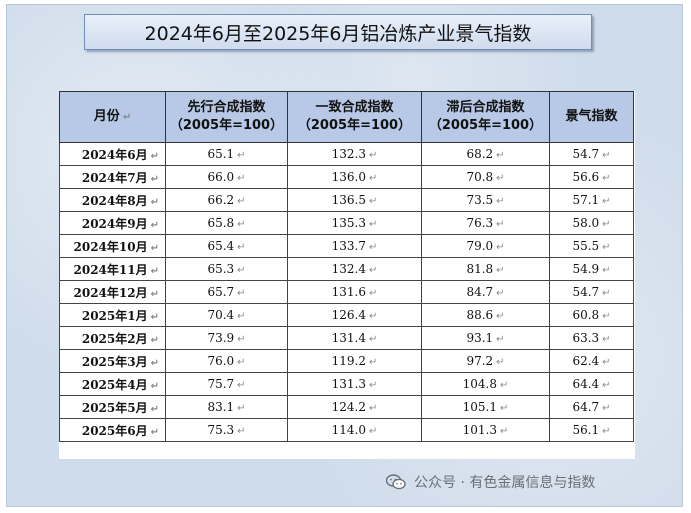 This screenshot has height=513, width=691. What do you see at coordinates (354, 200) in the screenshot?
I see `cell-coincident-index: 136.5 ↵` at bounding box center [354, 200].